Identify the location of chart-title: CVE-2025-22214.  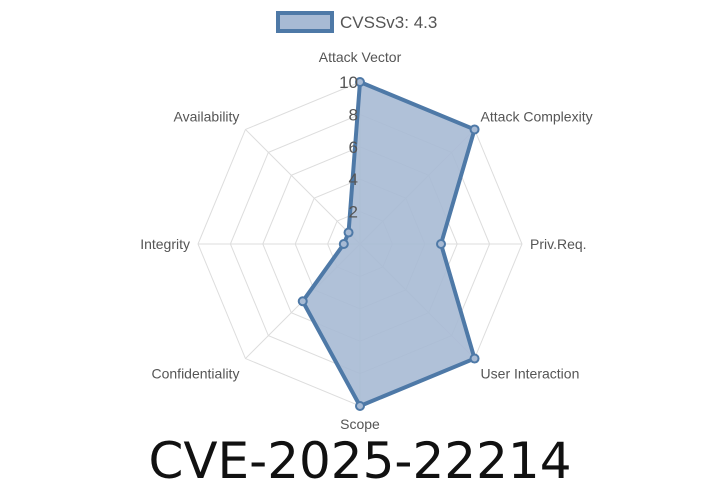
(360, 461).